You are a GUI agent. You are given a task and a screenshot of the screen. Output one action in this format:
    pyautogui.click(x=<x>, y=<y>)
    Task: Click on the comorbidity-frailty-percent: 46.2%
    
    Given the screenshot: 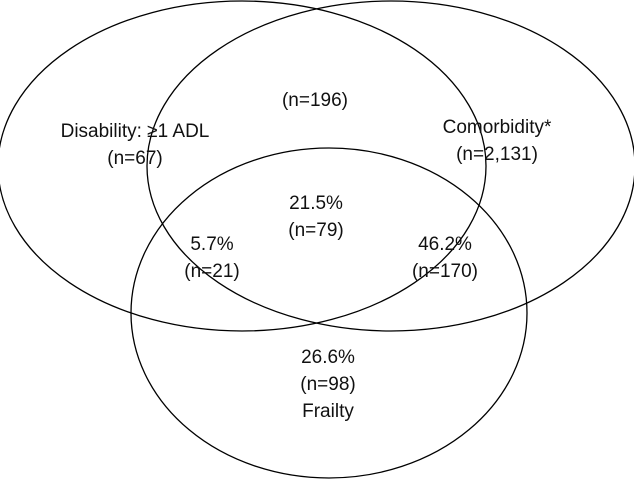 What is the action you would take?
    pyautogui.click(x=445, y=244)
    